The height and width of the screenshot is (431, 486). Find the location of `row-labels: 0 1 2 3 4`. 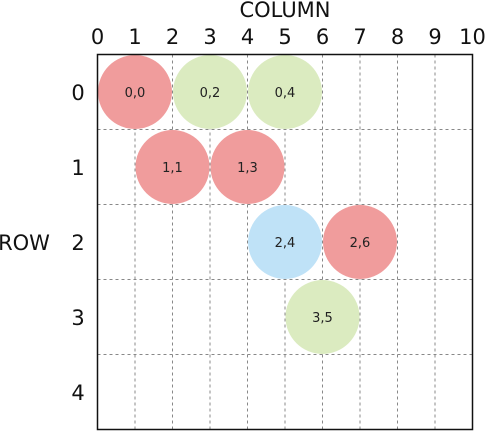

row-labels: 0 1 2 3 4 is located at coordinates (77, 243).